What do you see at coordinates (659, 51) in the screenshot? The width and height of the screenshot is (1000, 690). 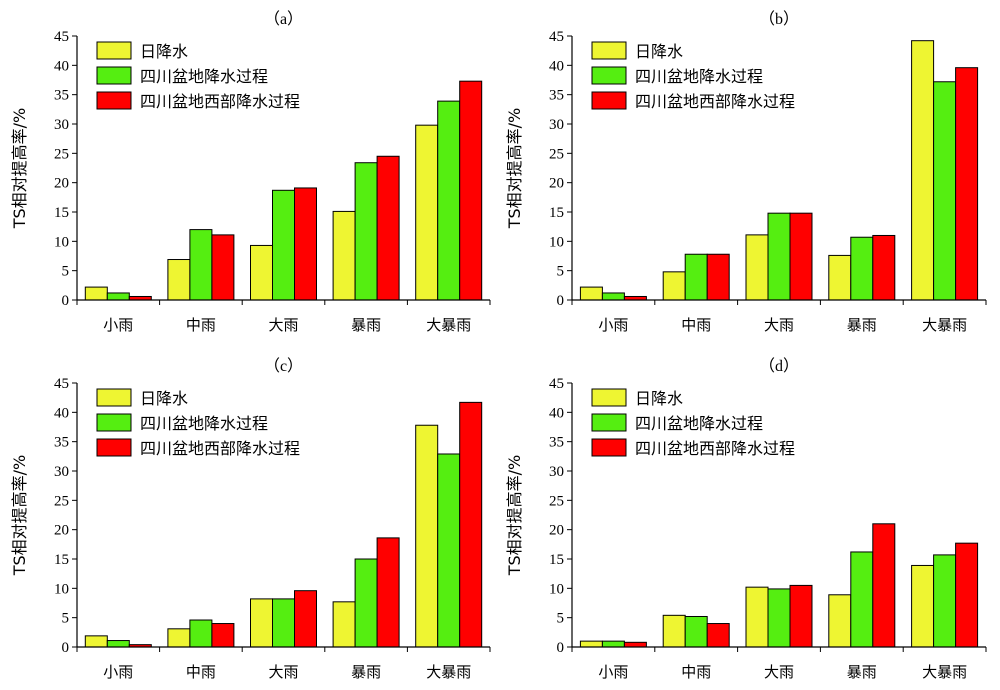 I see `legend-label-0: 日降水` at bounding box center [659, 51].